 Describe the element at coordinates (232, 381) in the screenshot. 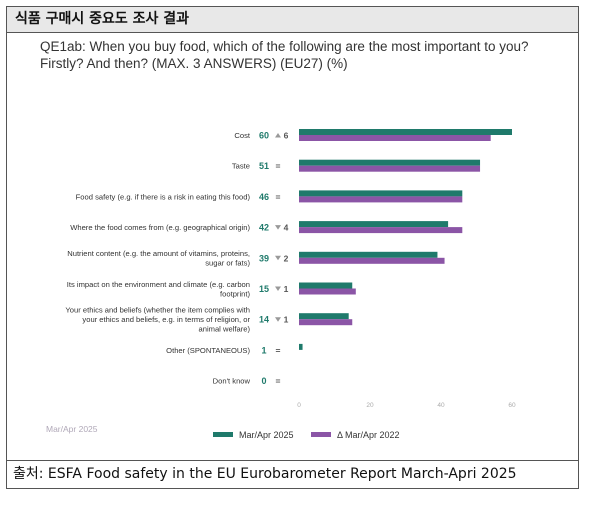

I see `category-label: Don't know` at that location.